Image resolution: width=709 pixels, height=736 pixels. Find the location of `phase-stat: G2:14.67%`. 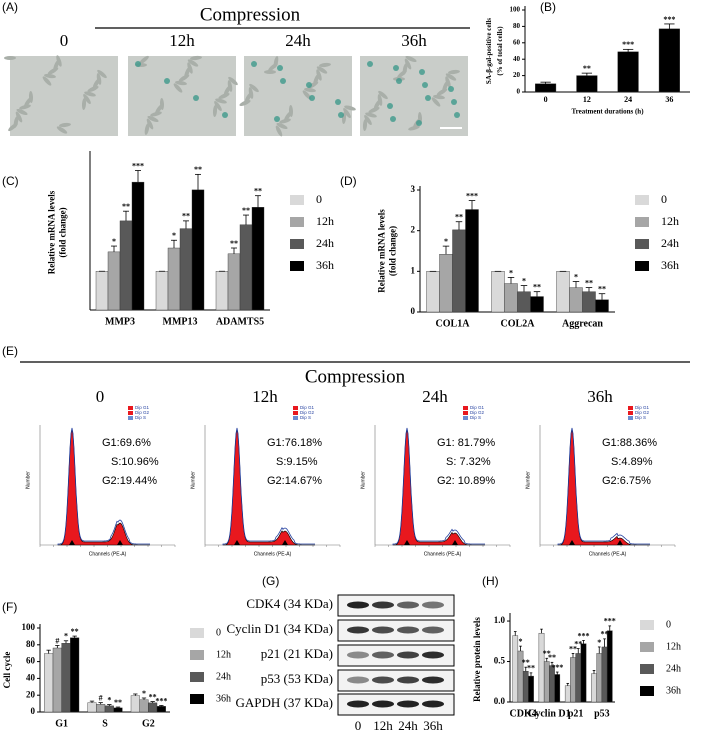

phase-stat: G2:14.67% is located at coordinates (294, 481).